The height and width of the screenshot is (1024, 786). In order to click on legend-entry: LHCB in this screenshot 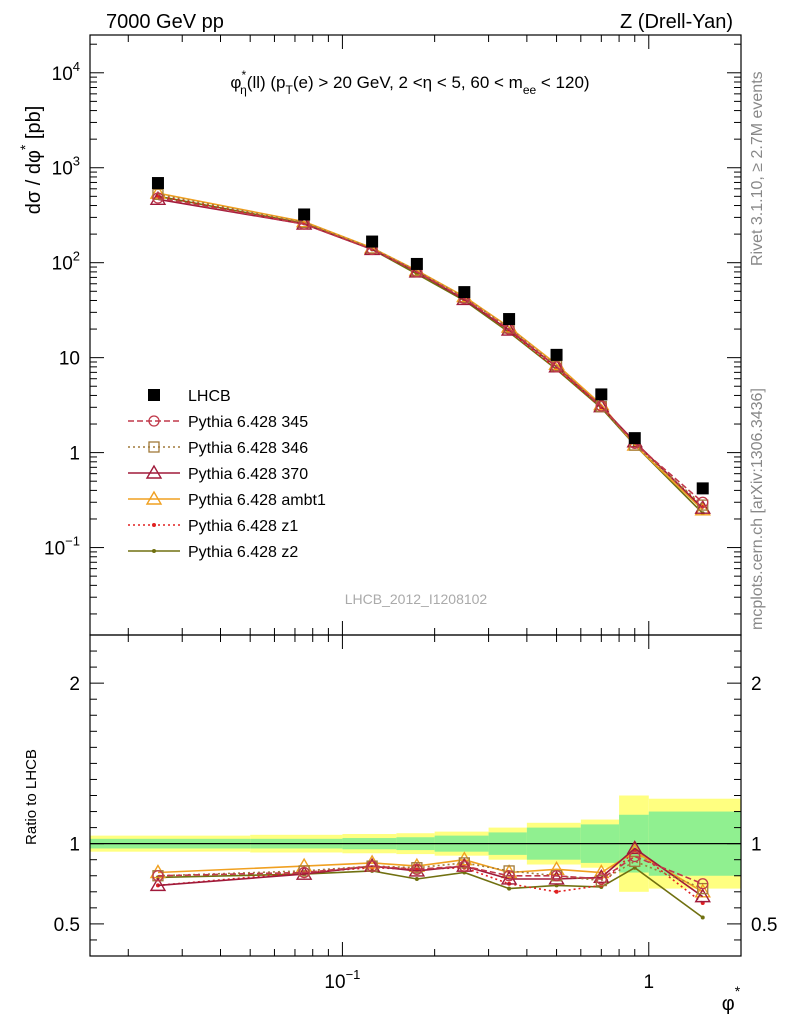, I will do `click(189, 396)`.